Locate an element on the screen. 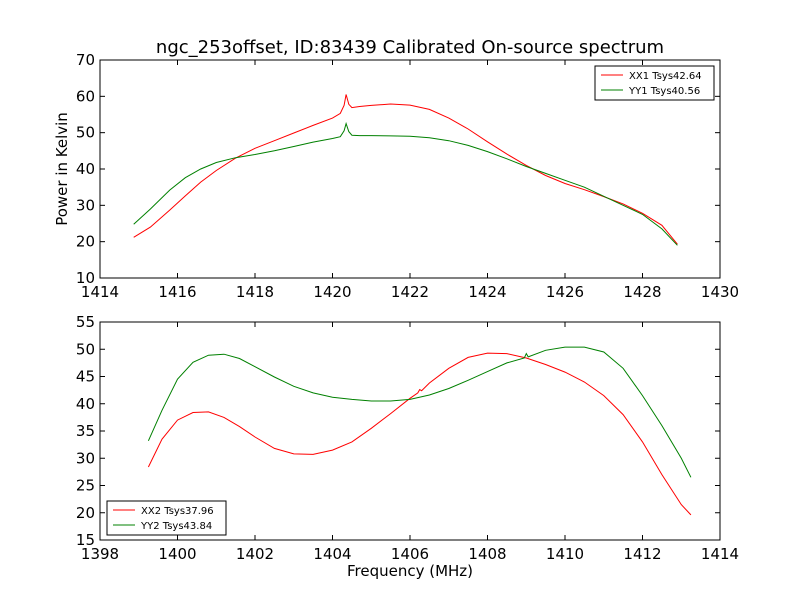 Image resolution: width=800 pixels, height=600 pixels. bottom-x-tick-label: 1402 is located at coordinates (255, 554).